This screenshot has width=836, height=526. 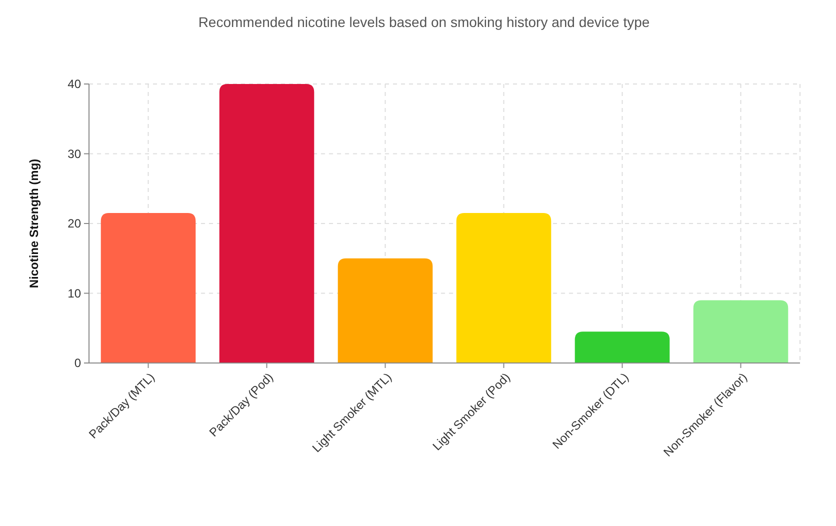 What do you see at coordinates (424, 22) in the screenshot?
I see `chart-title: Recommended nicotine levels based on smoking history and device type` at bounding box center [424, 22].